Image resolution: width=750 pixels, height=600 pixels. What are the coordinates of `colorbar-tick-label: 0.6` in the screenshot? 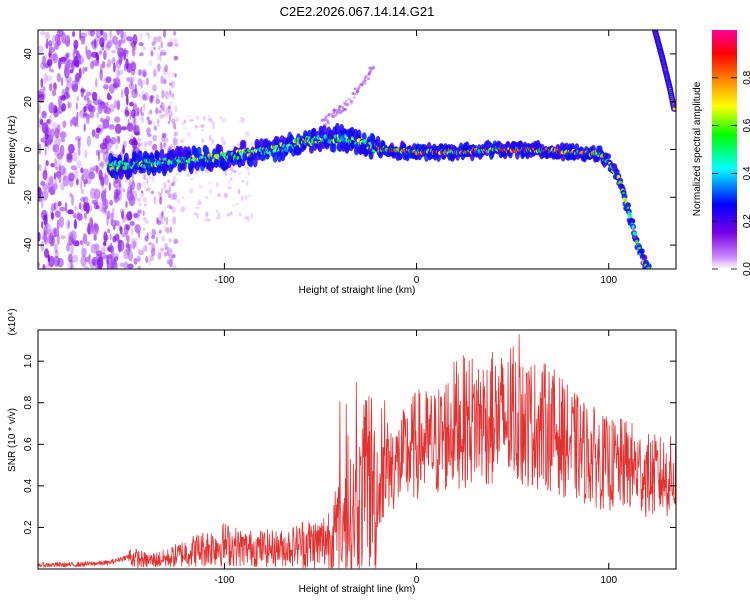 It's located at (746, 125).